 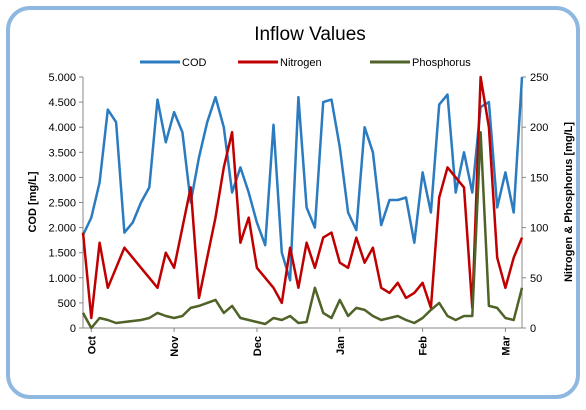 I want to click on x-tick-label: Mar, so click(x=506, y=345).